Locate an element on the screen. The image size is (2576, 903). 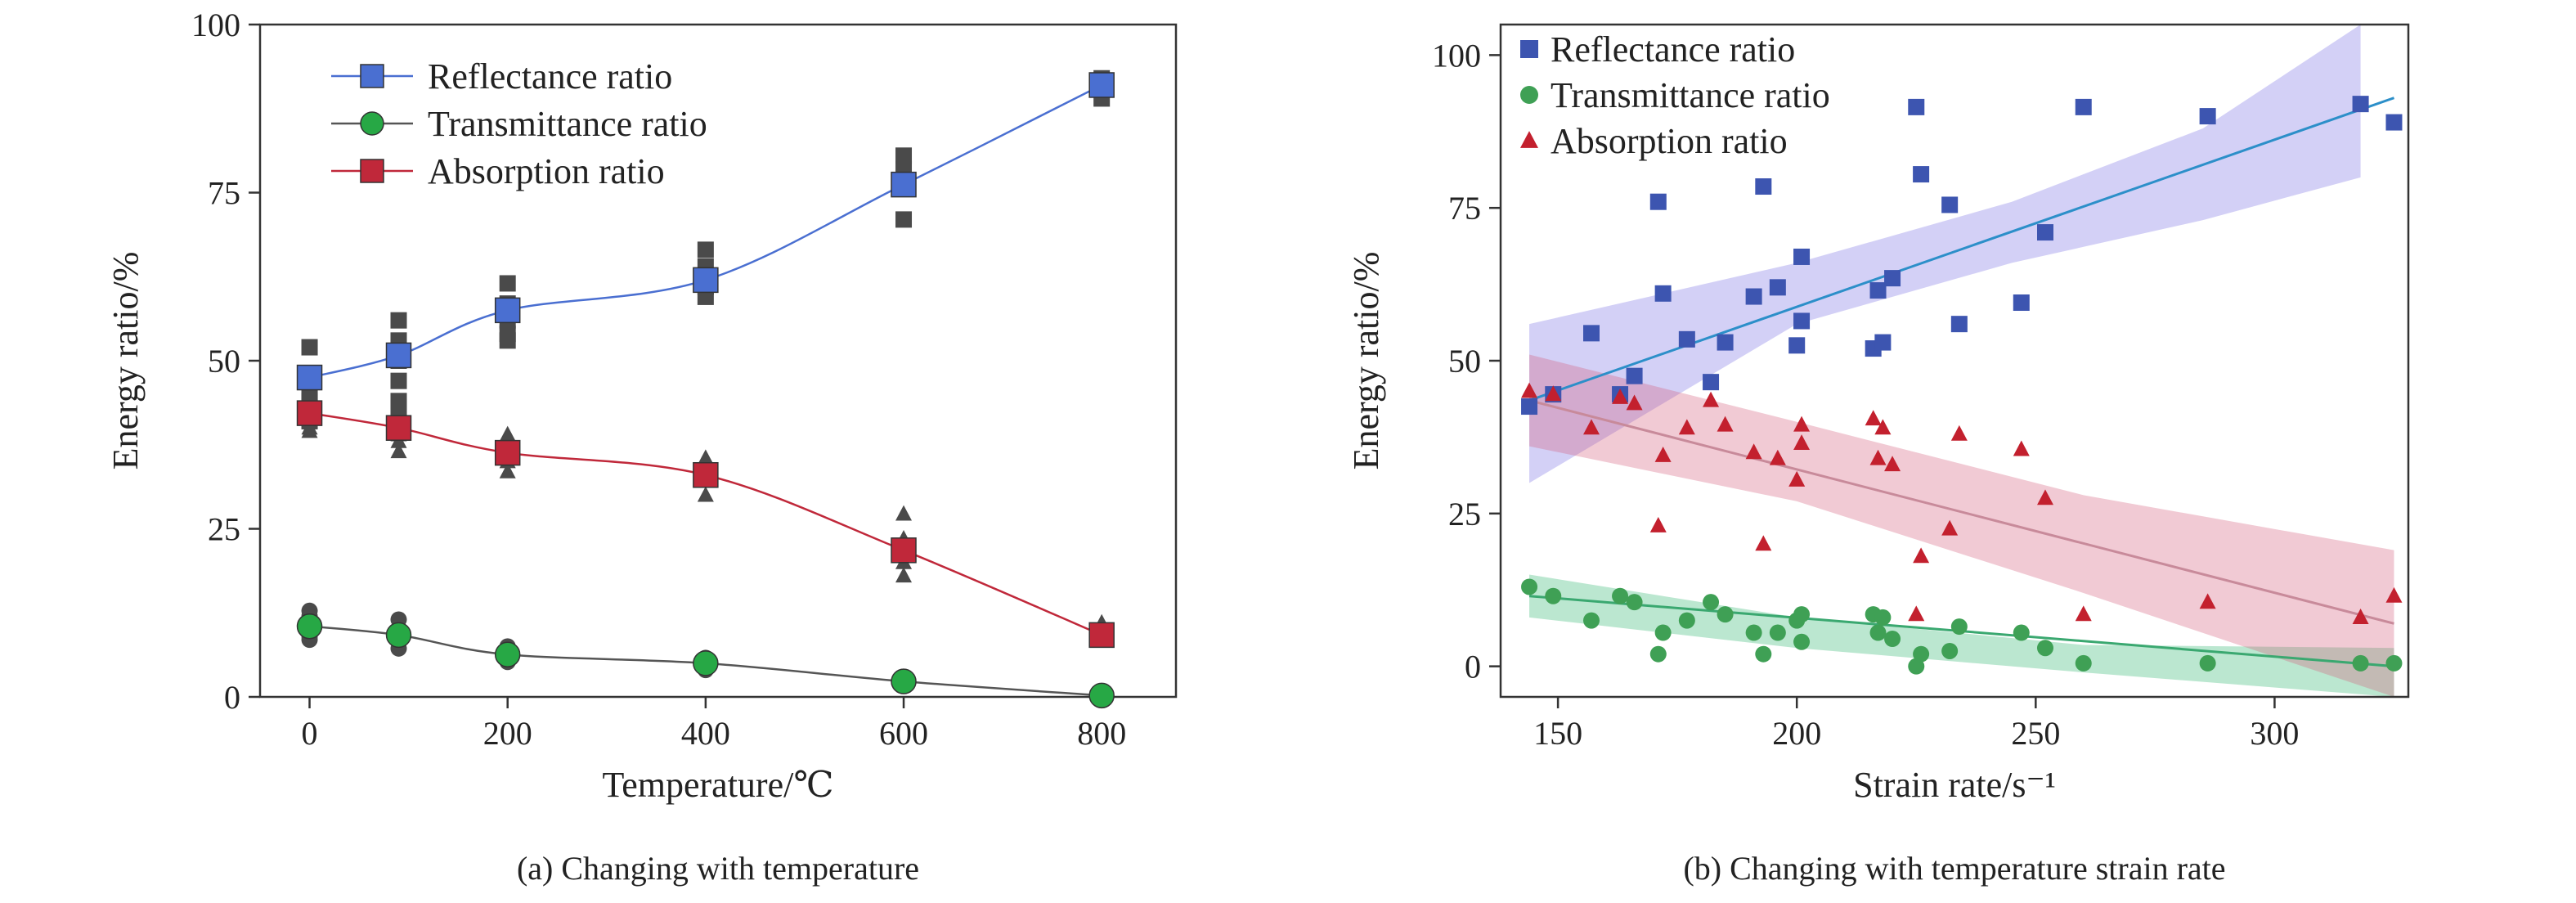
fit-line is located at coordinates (1961, 249).